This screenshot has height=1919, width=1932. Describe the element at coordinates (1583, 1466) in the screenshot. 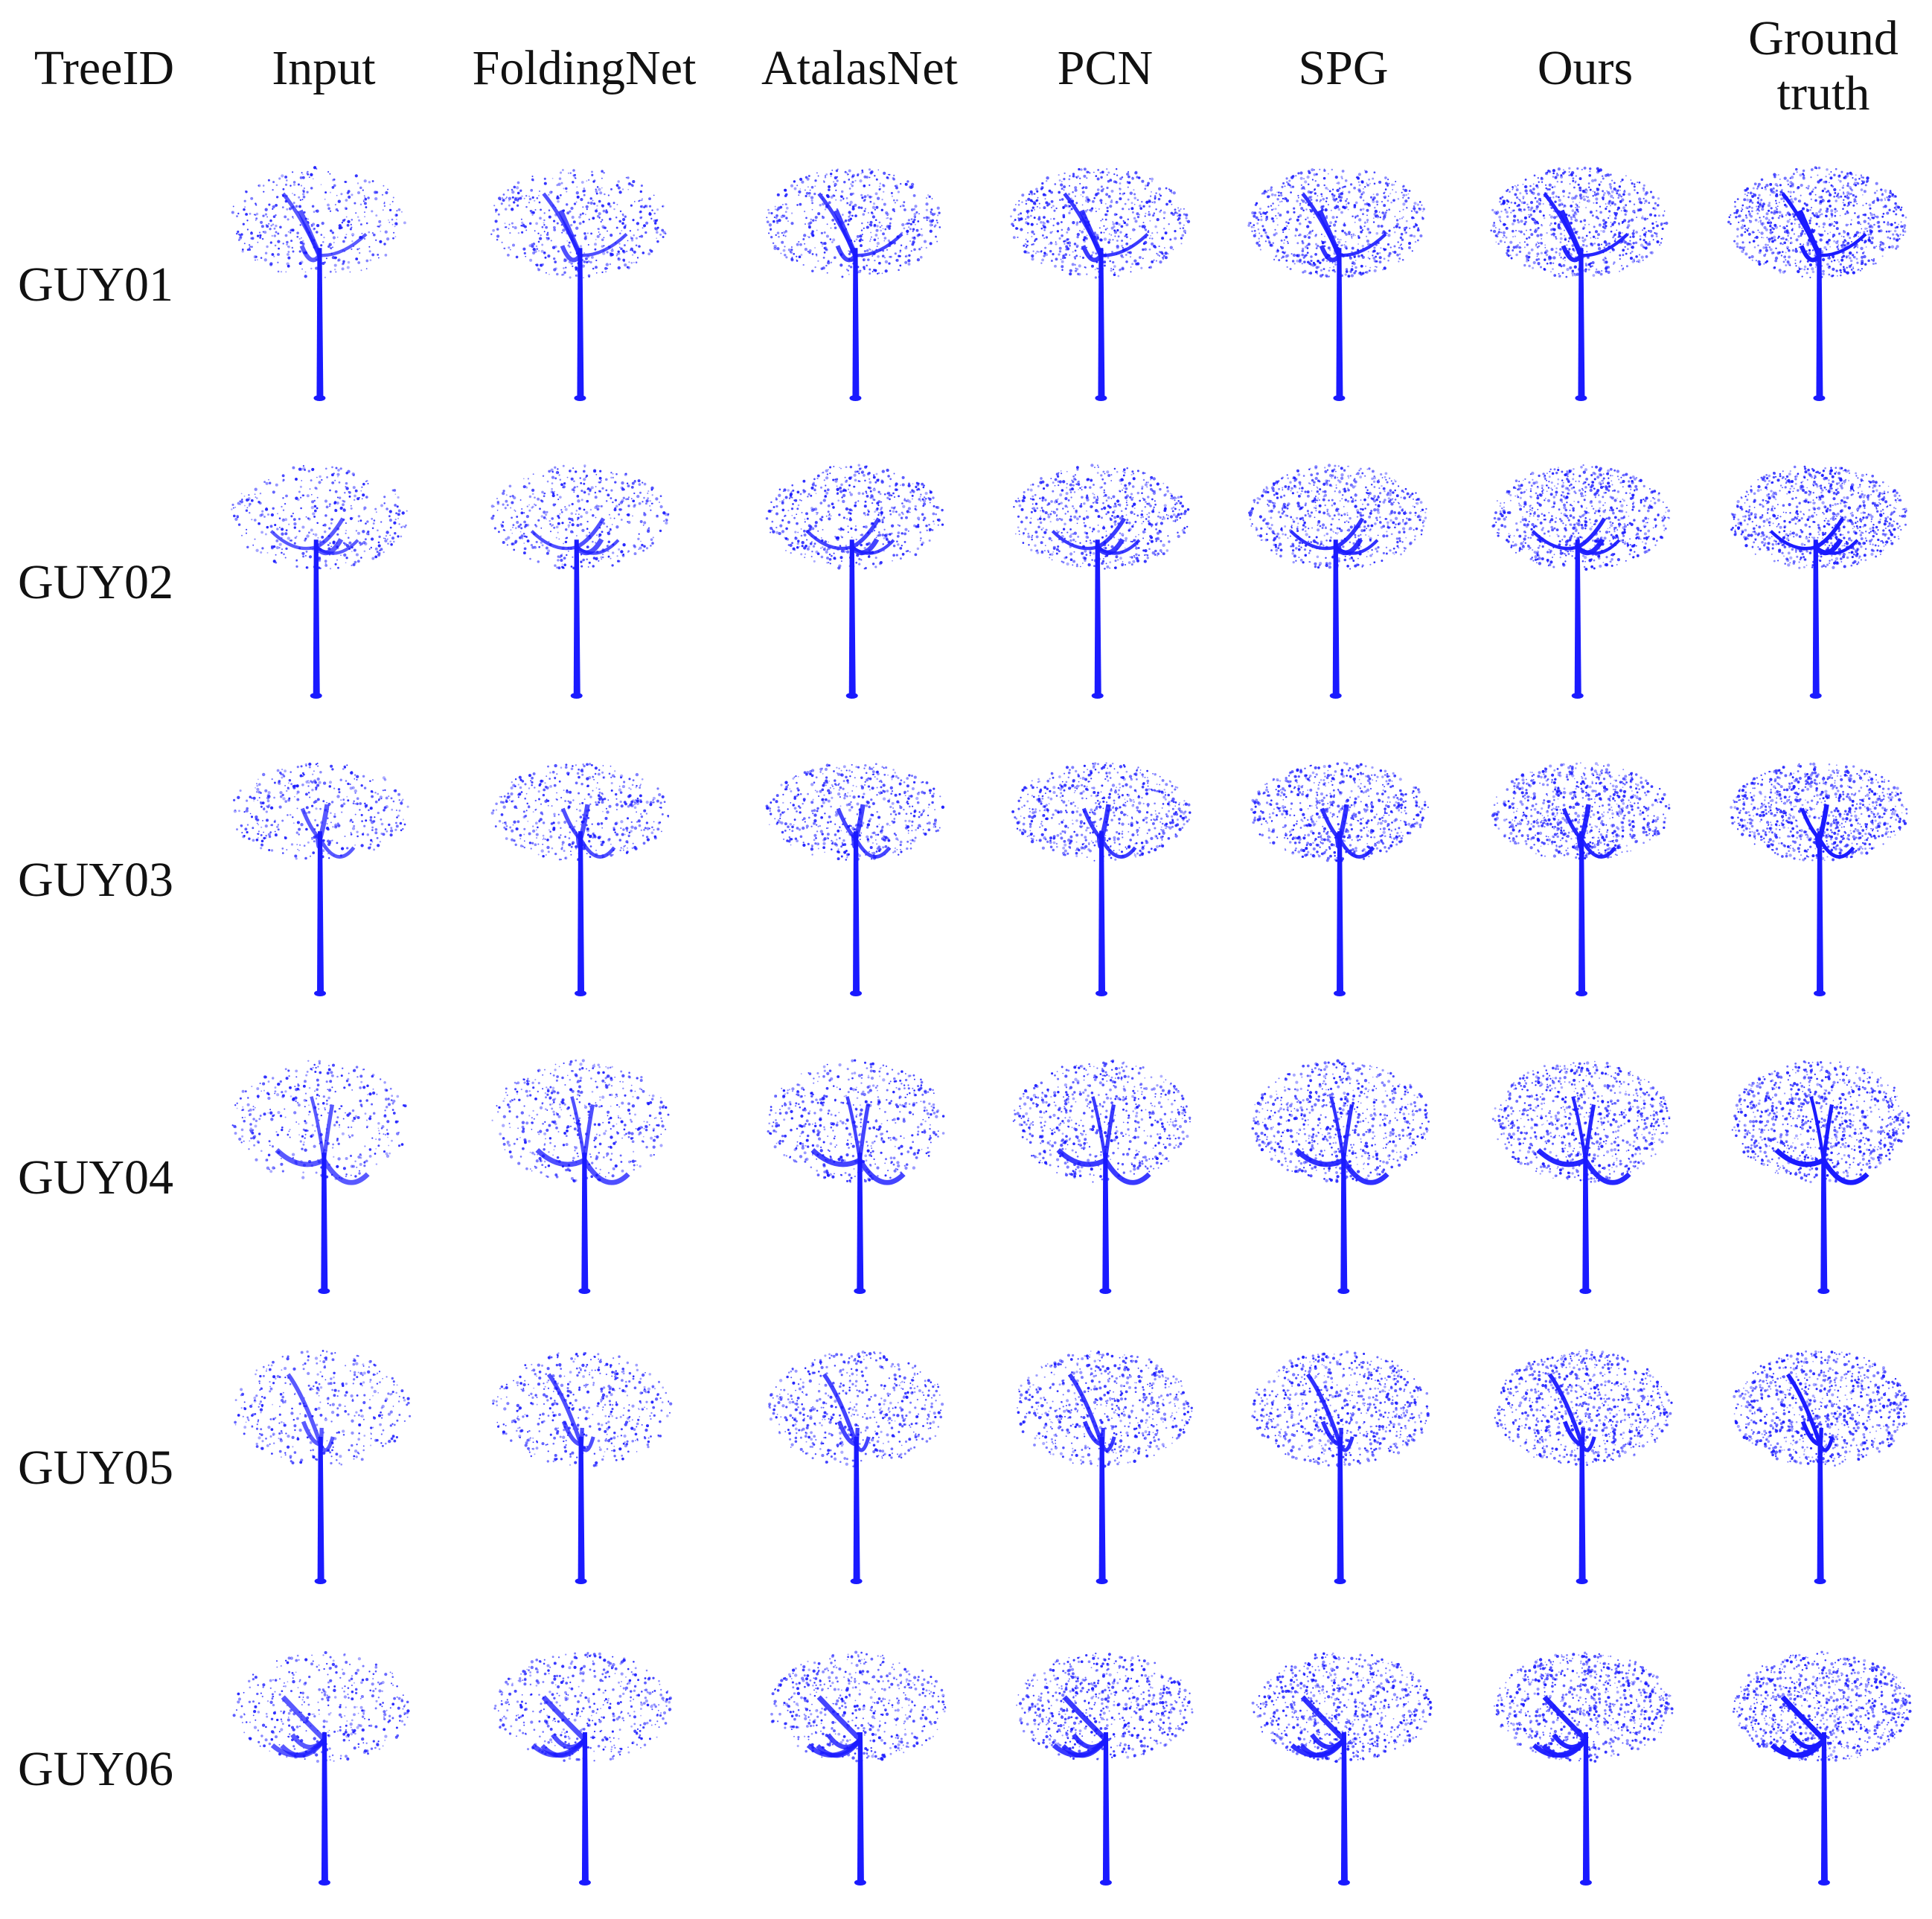

I see `tree-pointcloud-guy05-col5` at that location.